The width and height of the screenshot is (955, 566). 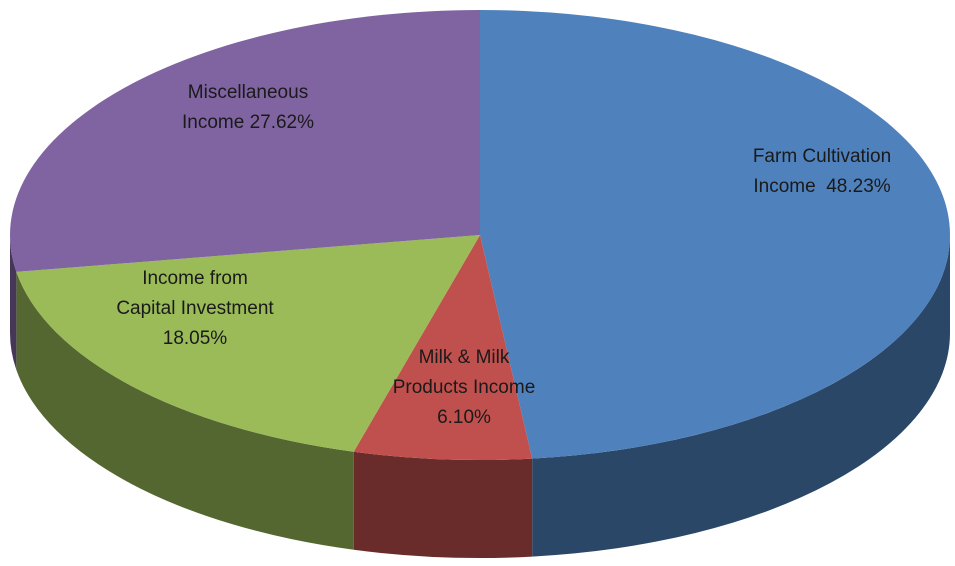 I want to click on slice-label-line: Farm Cultivation, so click(x=822, y=156).